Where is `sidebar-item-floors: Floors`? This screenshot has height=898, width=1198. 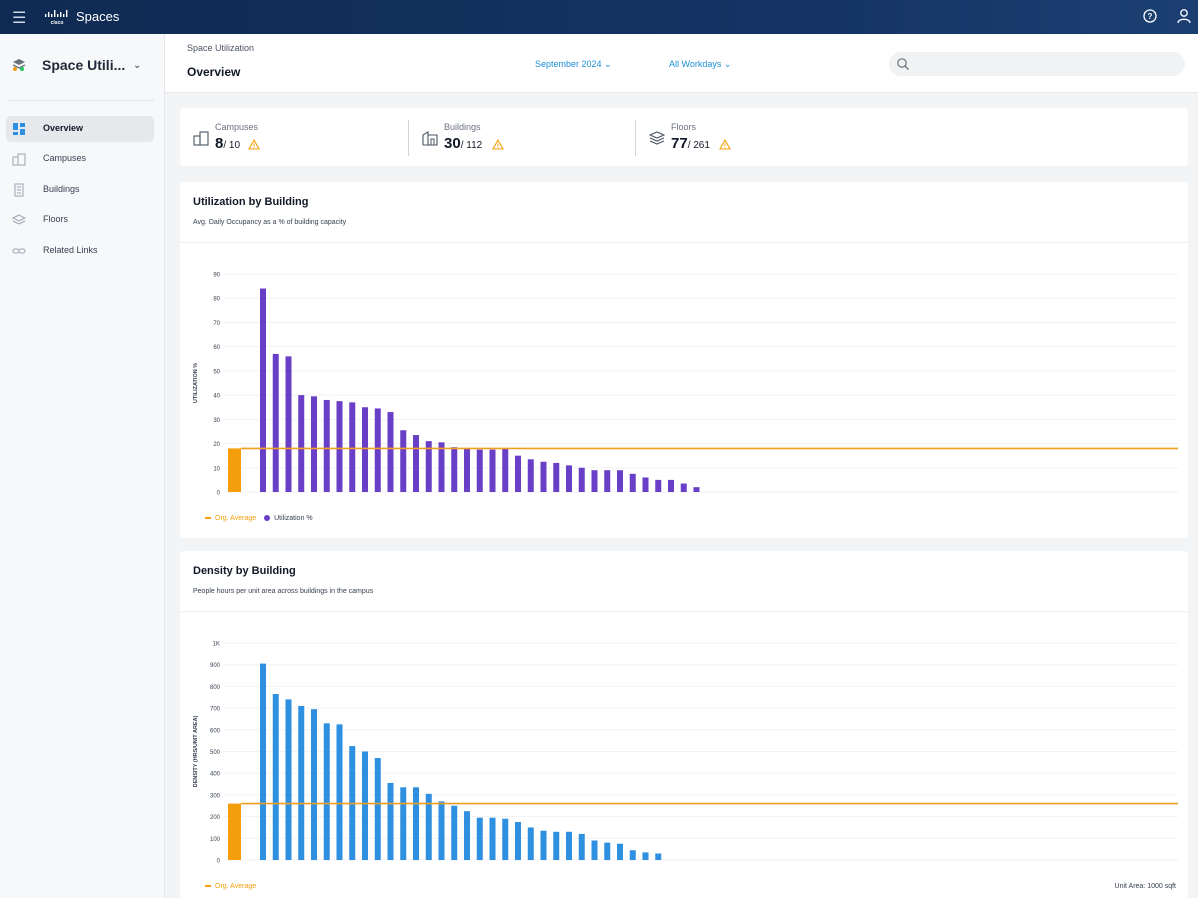
sidebar-item-floors: Floors is located at coordinates (80, 220).